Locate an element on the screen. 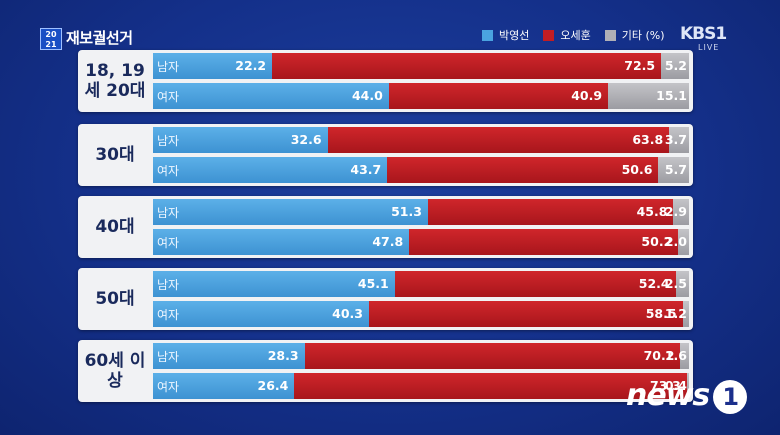 This screenshot has width=780, height=435. data-label: 3.7 is located at coordinates (675, 139).